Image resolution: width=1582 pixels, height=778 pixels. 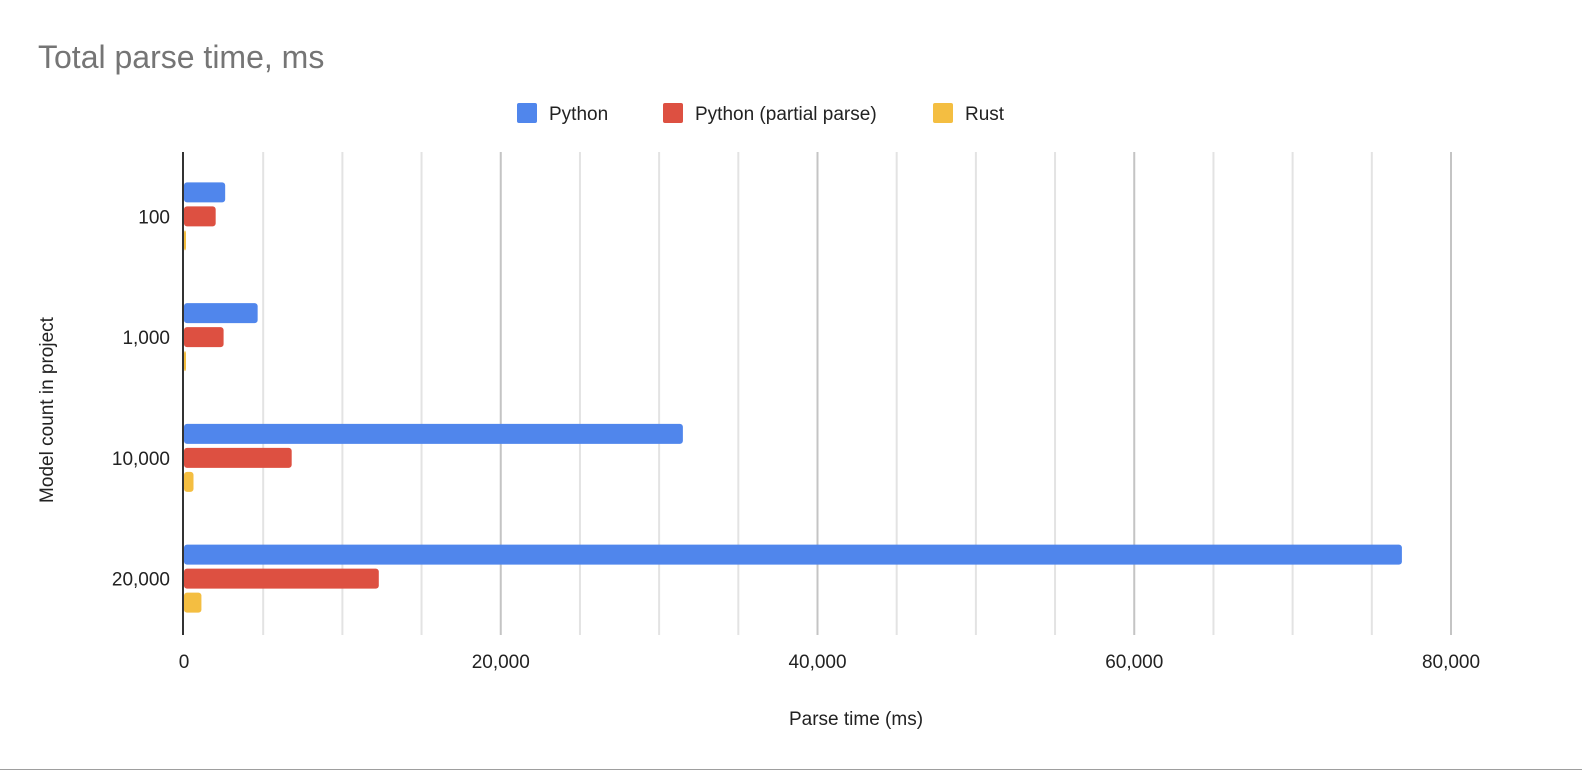 What do you see at coordinates (791, 769) in the screenshot?
I see `divider` at bounding box center [791, 769].